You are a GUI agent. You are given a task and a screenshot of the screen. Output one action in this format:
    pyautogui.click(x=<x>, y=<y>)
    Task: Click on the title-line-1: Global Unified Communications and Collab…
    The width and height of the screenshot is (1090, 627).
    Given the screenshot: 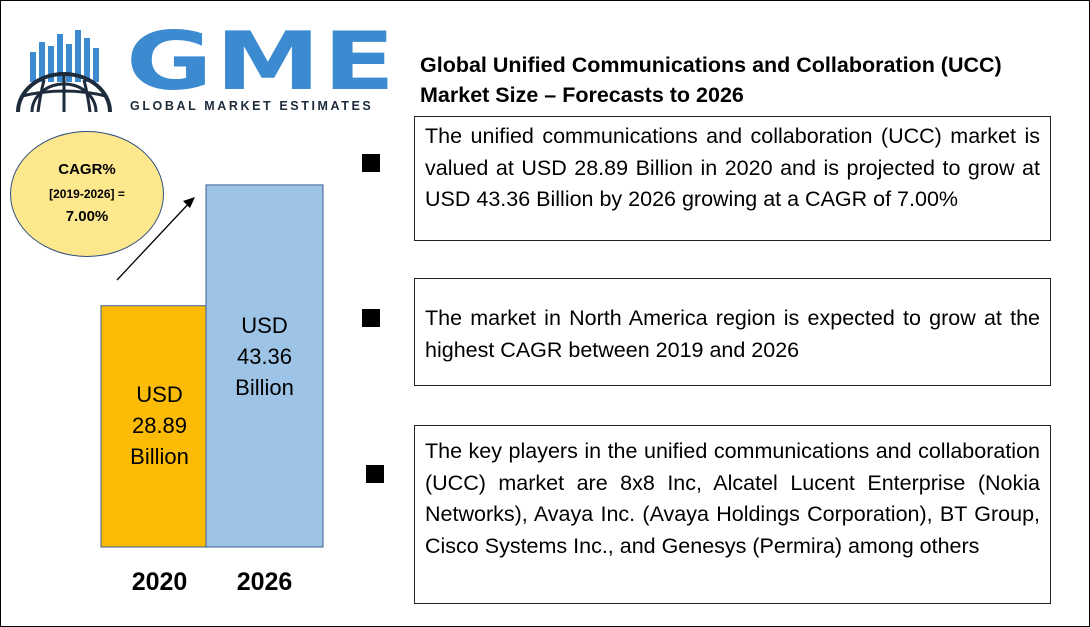 What is the action you would take?
    pyautogui.click(x=711, y=65)
    